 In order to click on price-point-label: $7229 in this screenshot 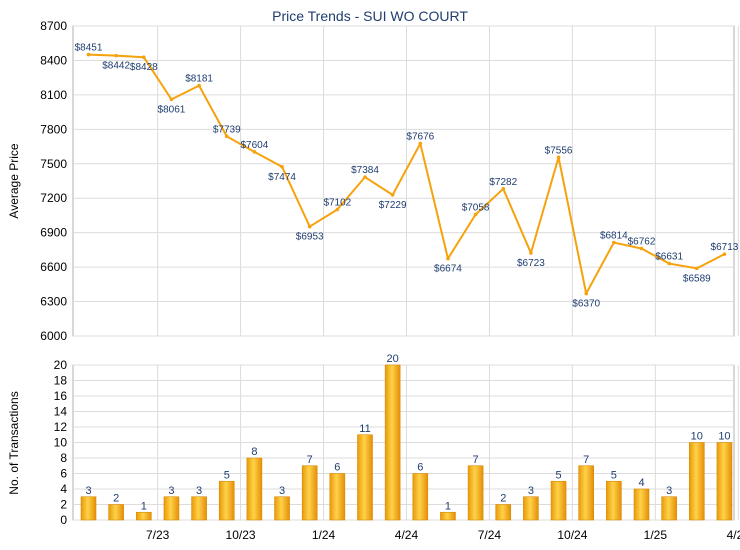, I will do `click(393, 205)`.